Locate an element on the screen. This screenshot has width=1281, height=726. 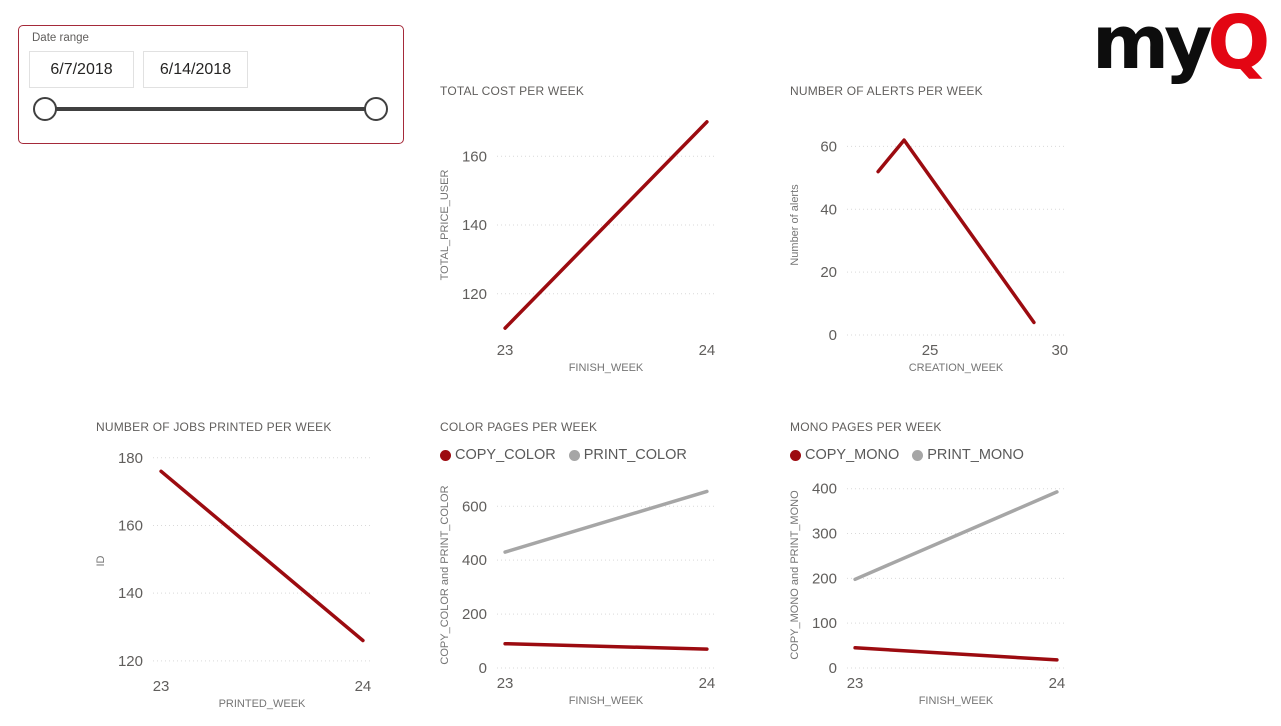
series-line-ID is located at coordinates (262, 556).